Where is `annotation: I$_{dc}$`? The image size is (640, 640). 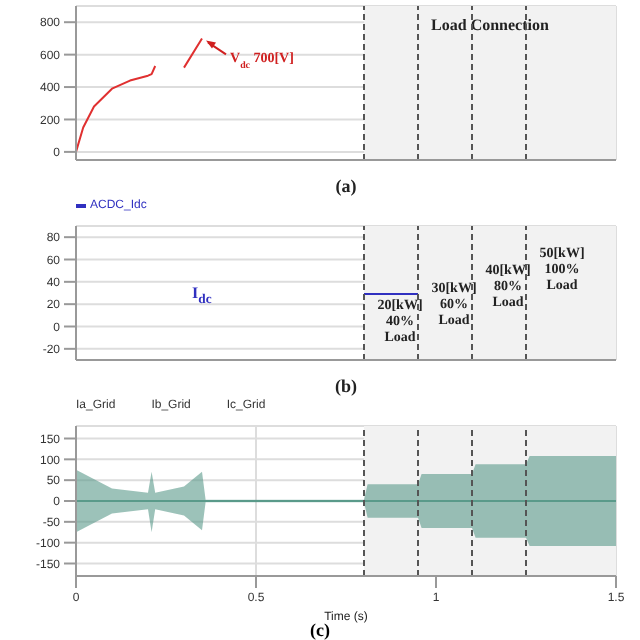
annotation: I$_{dc}$ is located at coordinates (202, 295).